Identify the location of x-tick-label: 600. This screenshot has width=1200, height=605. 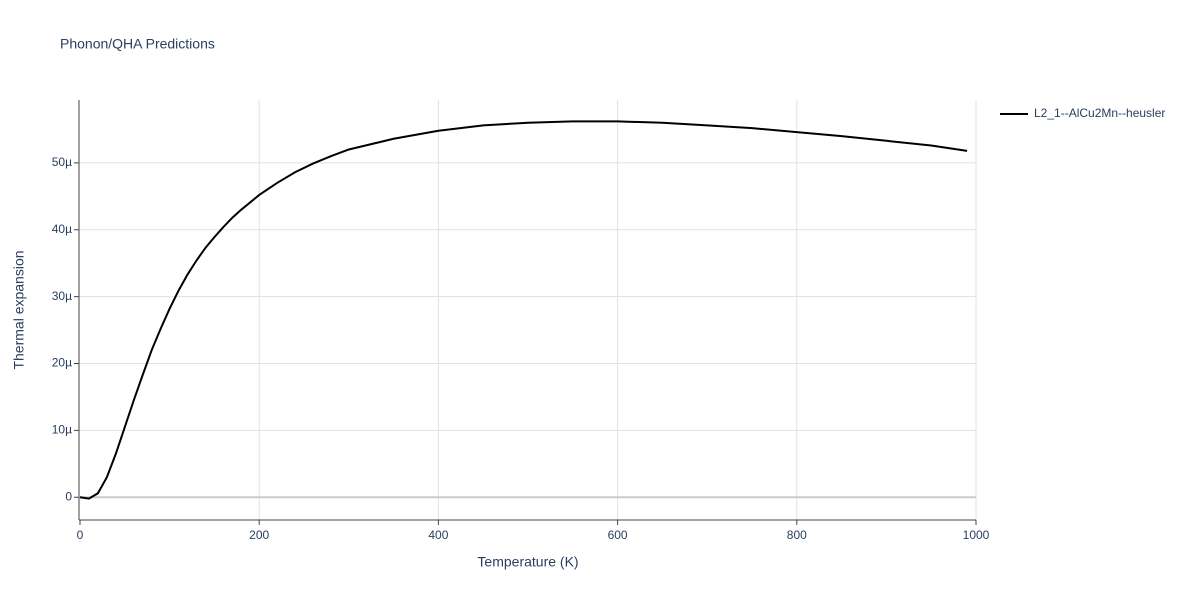
(618, 535).